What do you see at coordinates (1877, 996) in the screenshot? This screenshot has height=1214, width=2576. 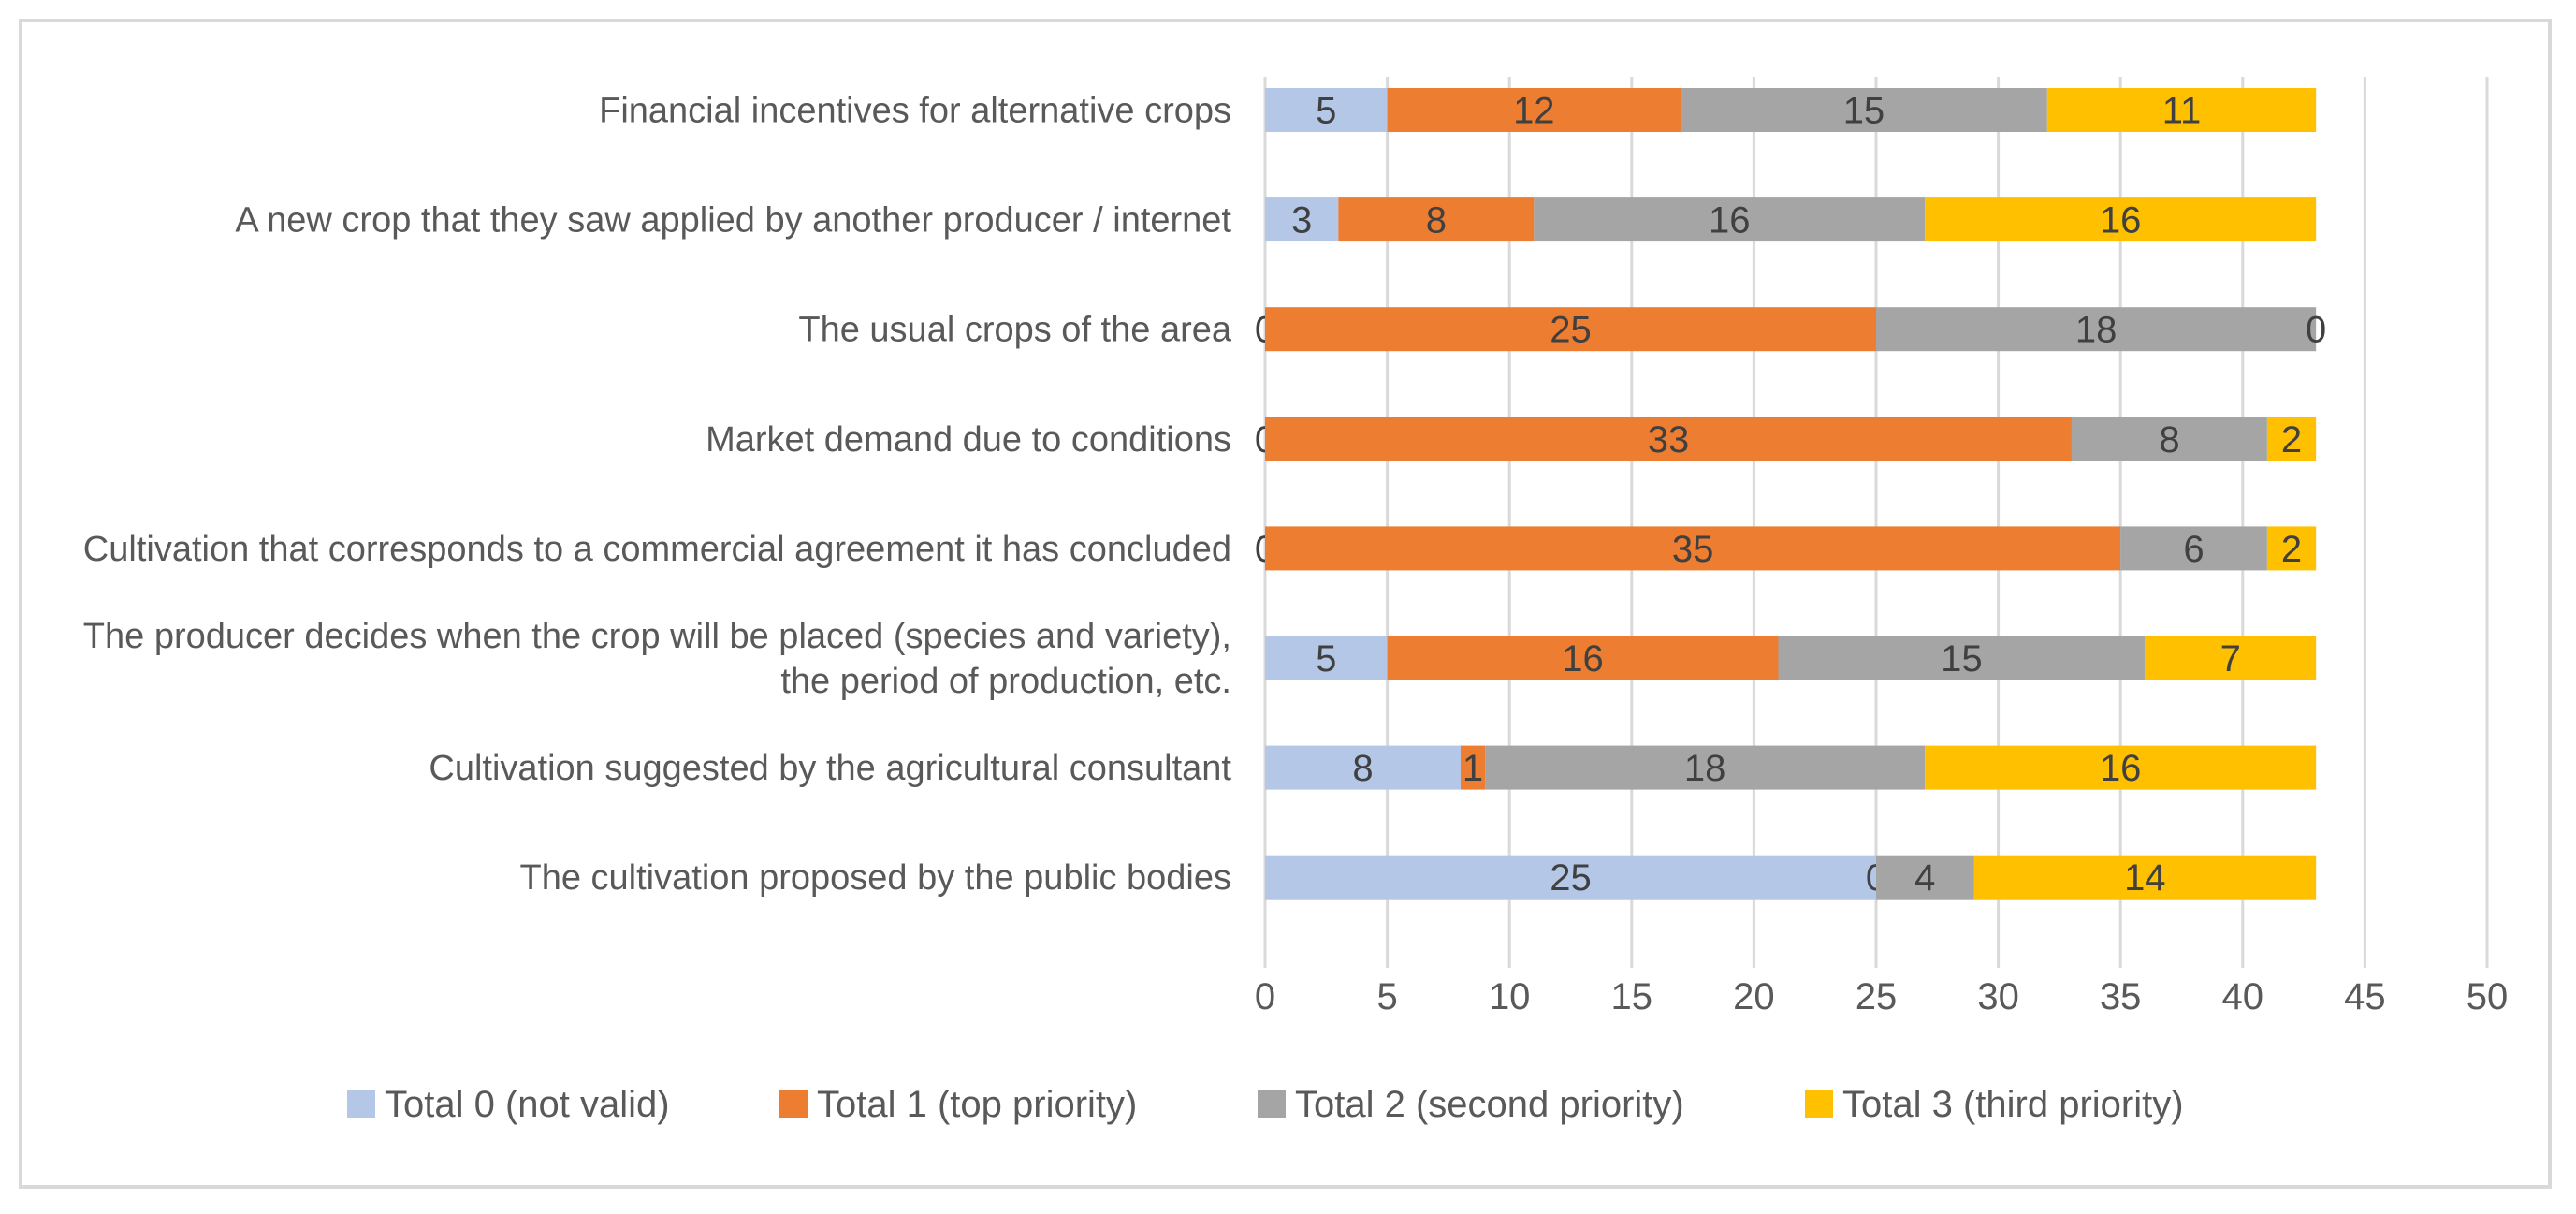 I see `x-tick-label: 25` at bounding box center [1877, 996].